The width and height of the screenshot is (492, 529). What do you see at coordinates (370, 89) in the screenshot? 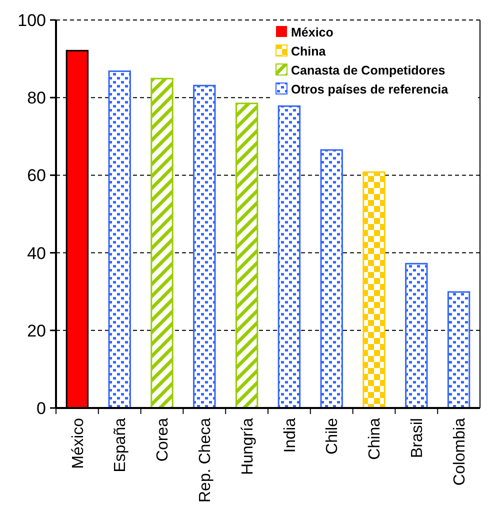
I see `legend-label: Otros países de referencia` at bounding box center [370, 89].